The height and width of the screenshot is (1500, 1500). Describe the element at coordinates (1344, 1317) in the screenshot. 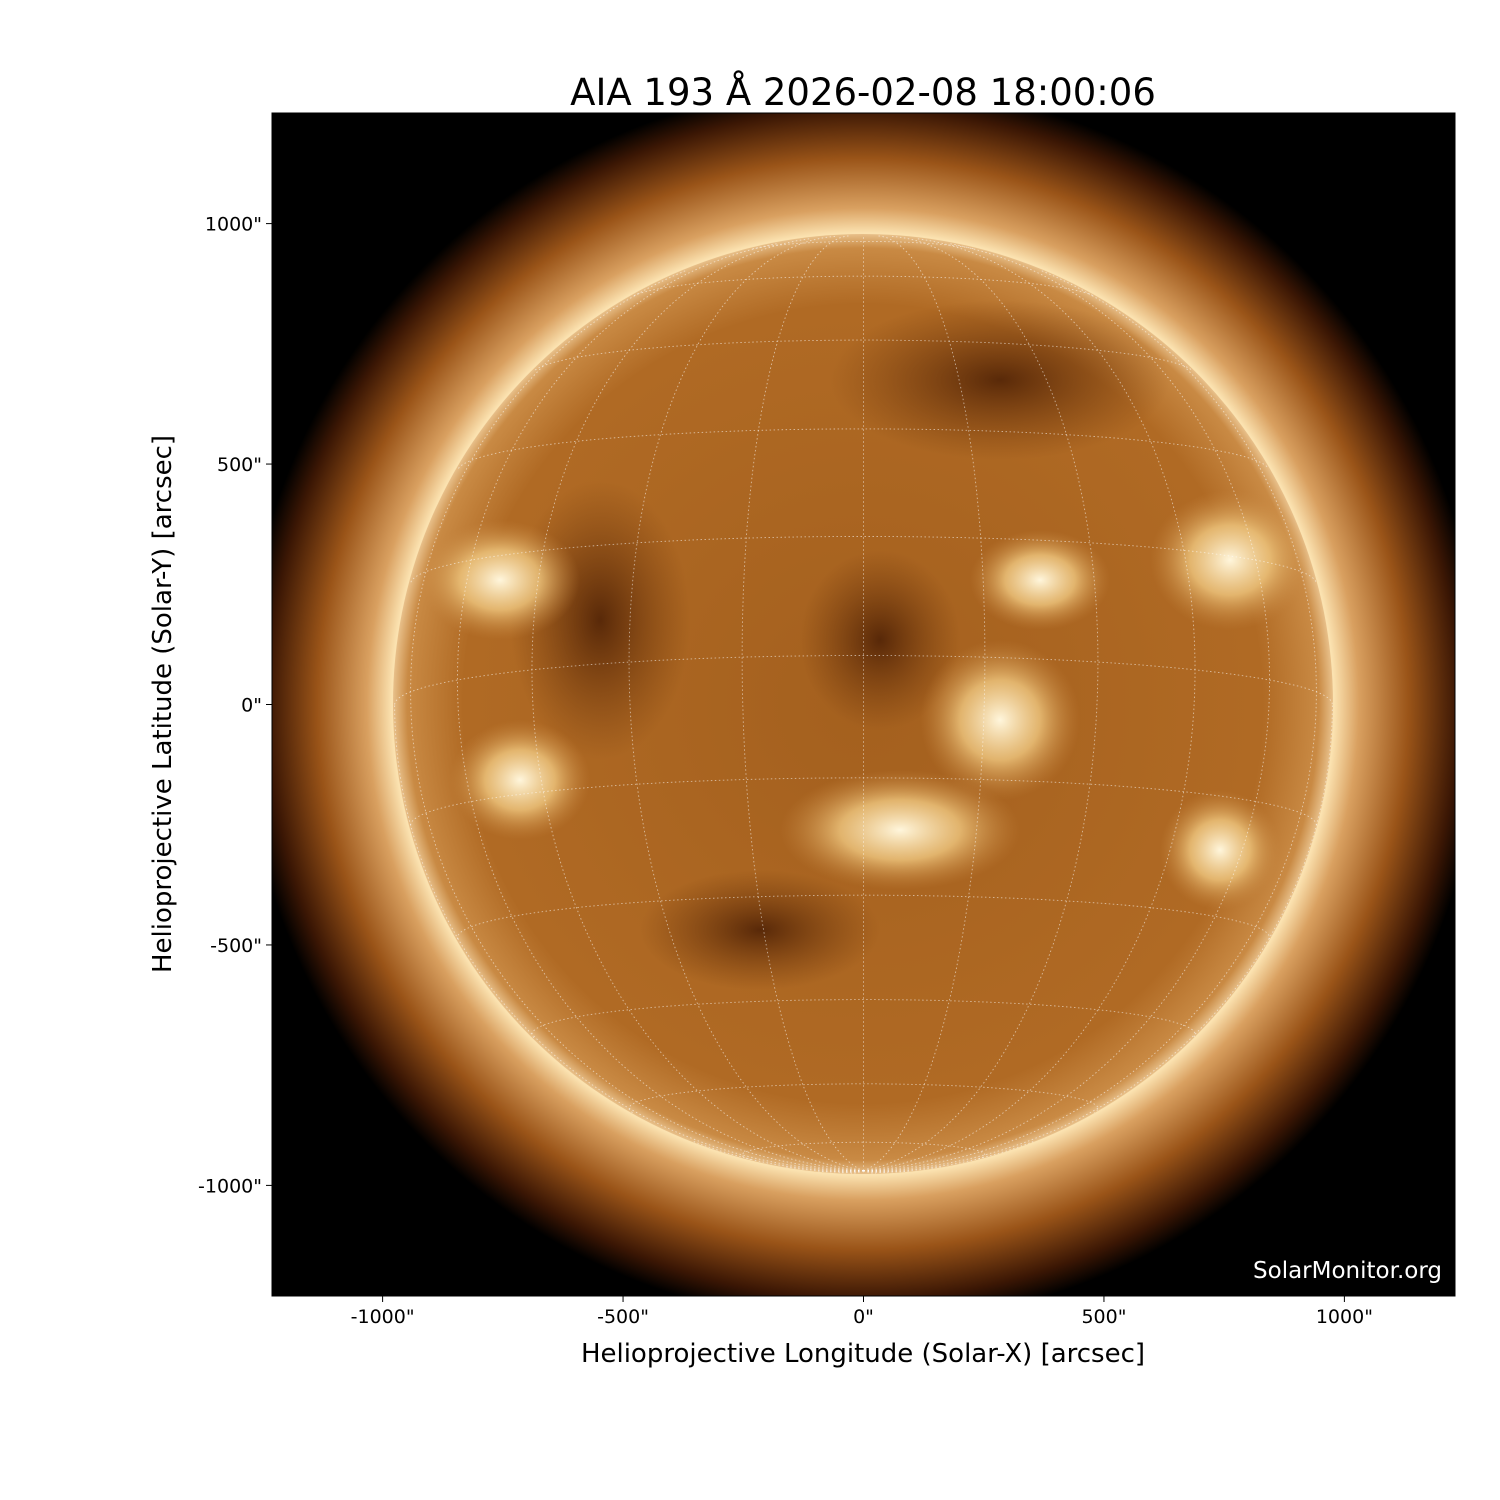

I see `x-tick-label: 1000"` at that location.